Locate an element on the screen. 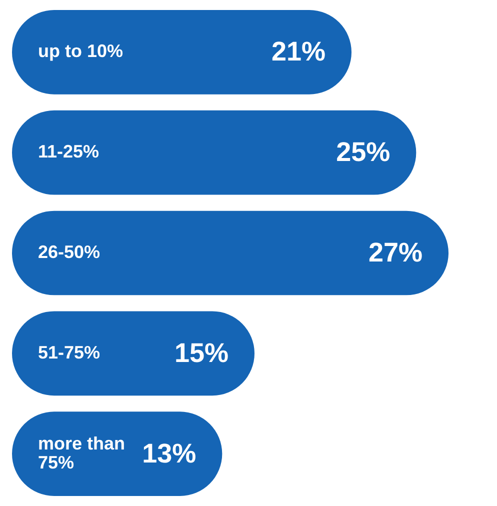 The height and width of the screenshot is (506, 497). data-label: 13% is located at coordinates (169, 453).